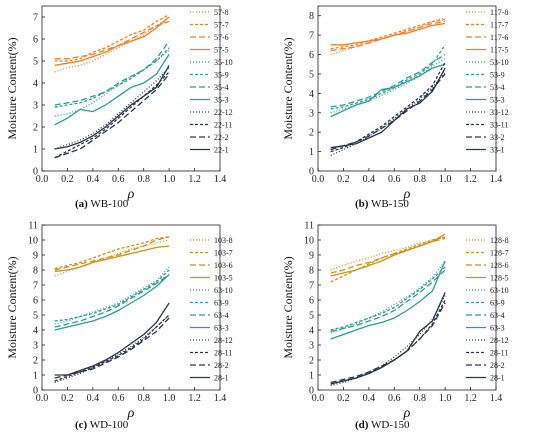  Describe the element at coordinates (221, 303) in the screenshot. I see `legend-label: 63-9` at that location.